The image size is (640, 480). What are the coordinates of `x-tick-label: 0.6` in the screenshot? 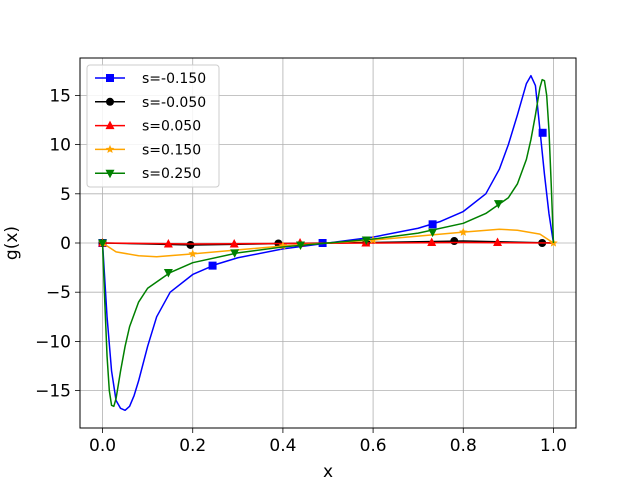 It's located at (373, 446).